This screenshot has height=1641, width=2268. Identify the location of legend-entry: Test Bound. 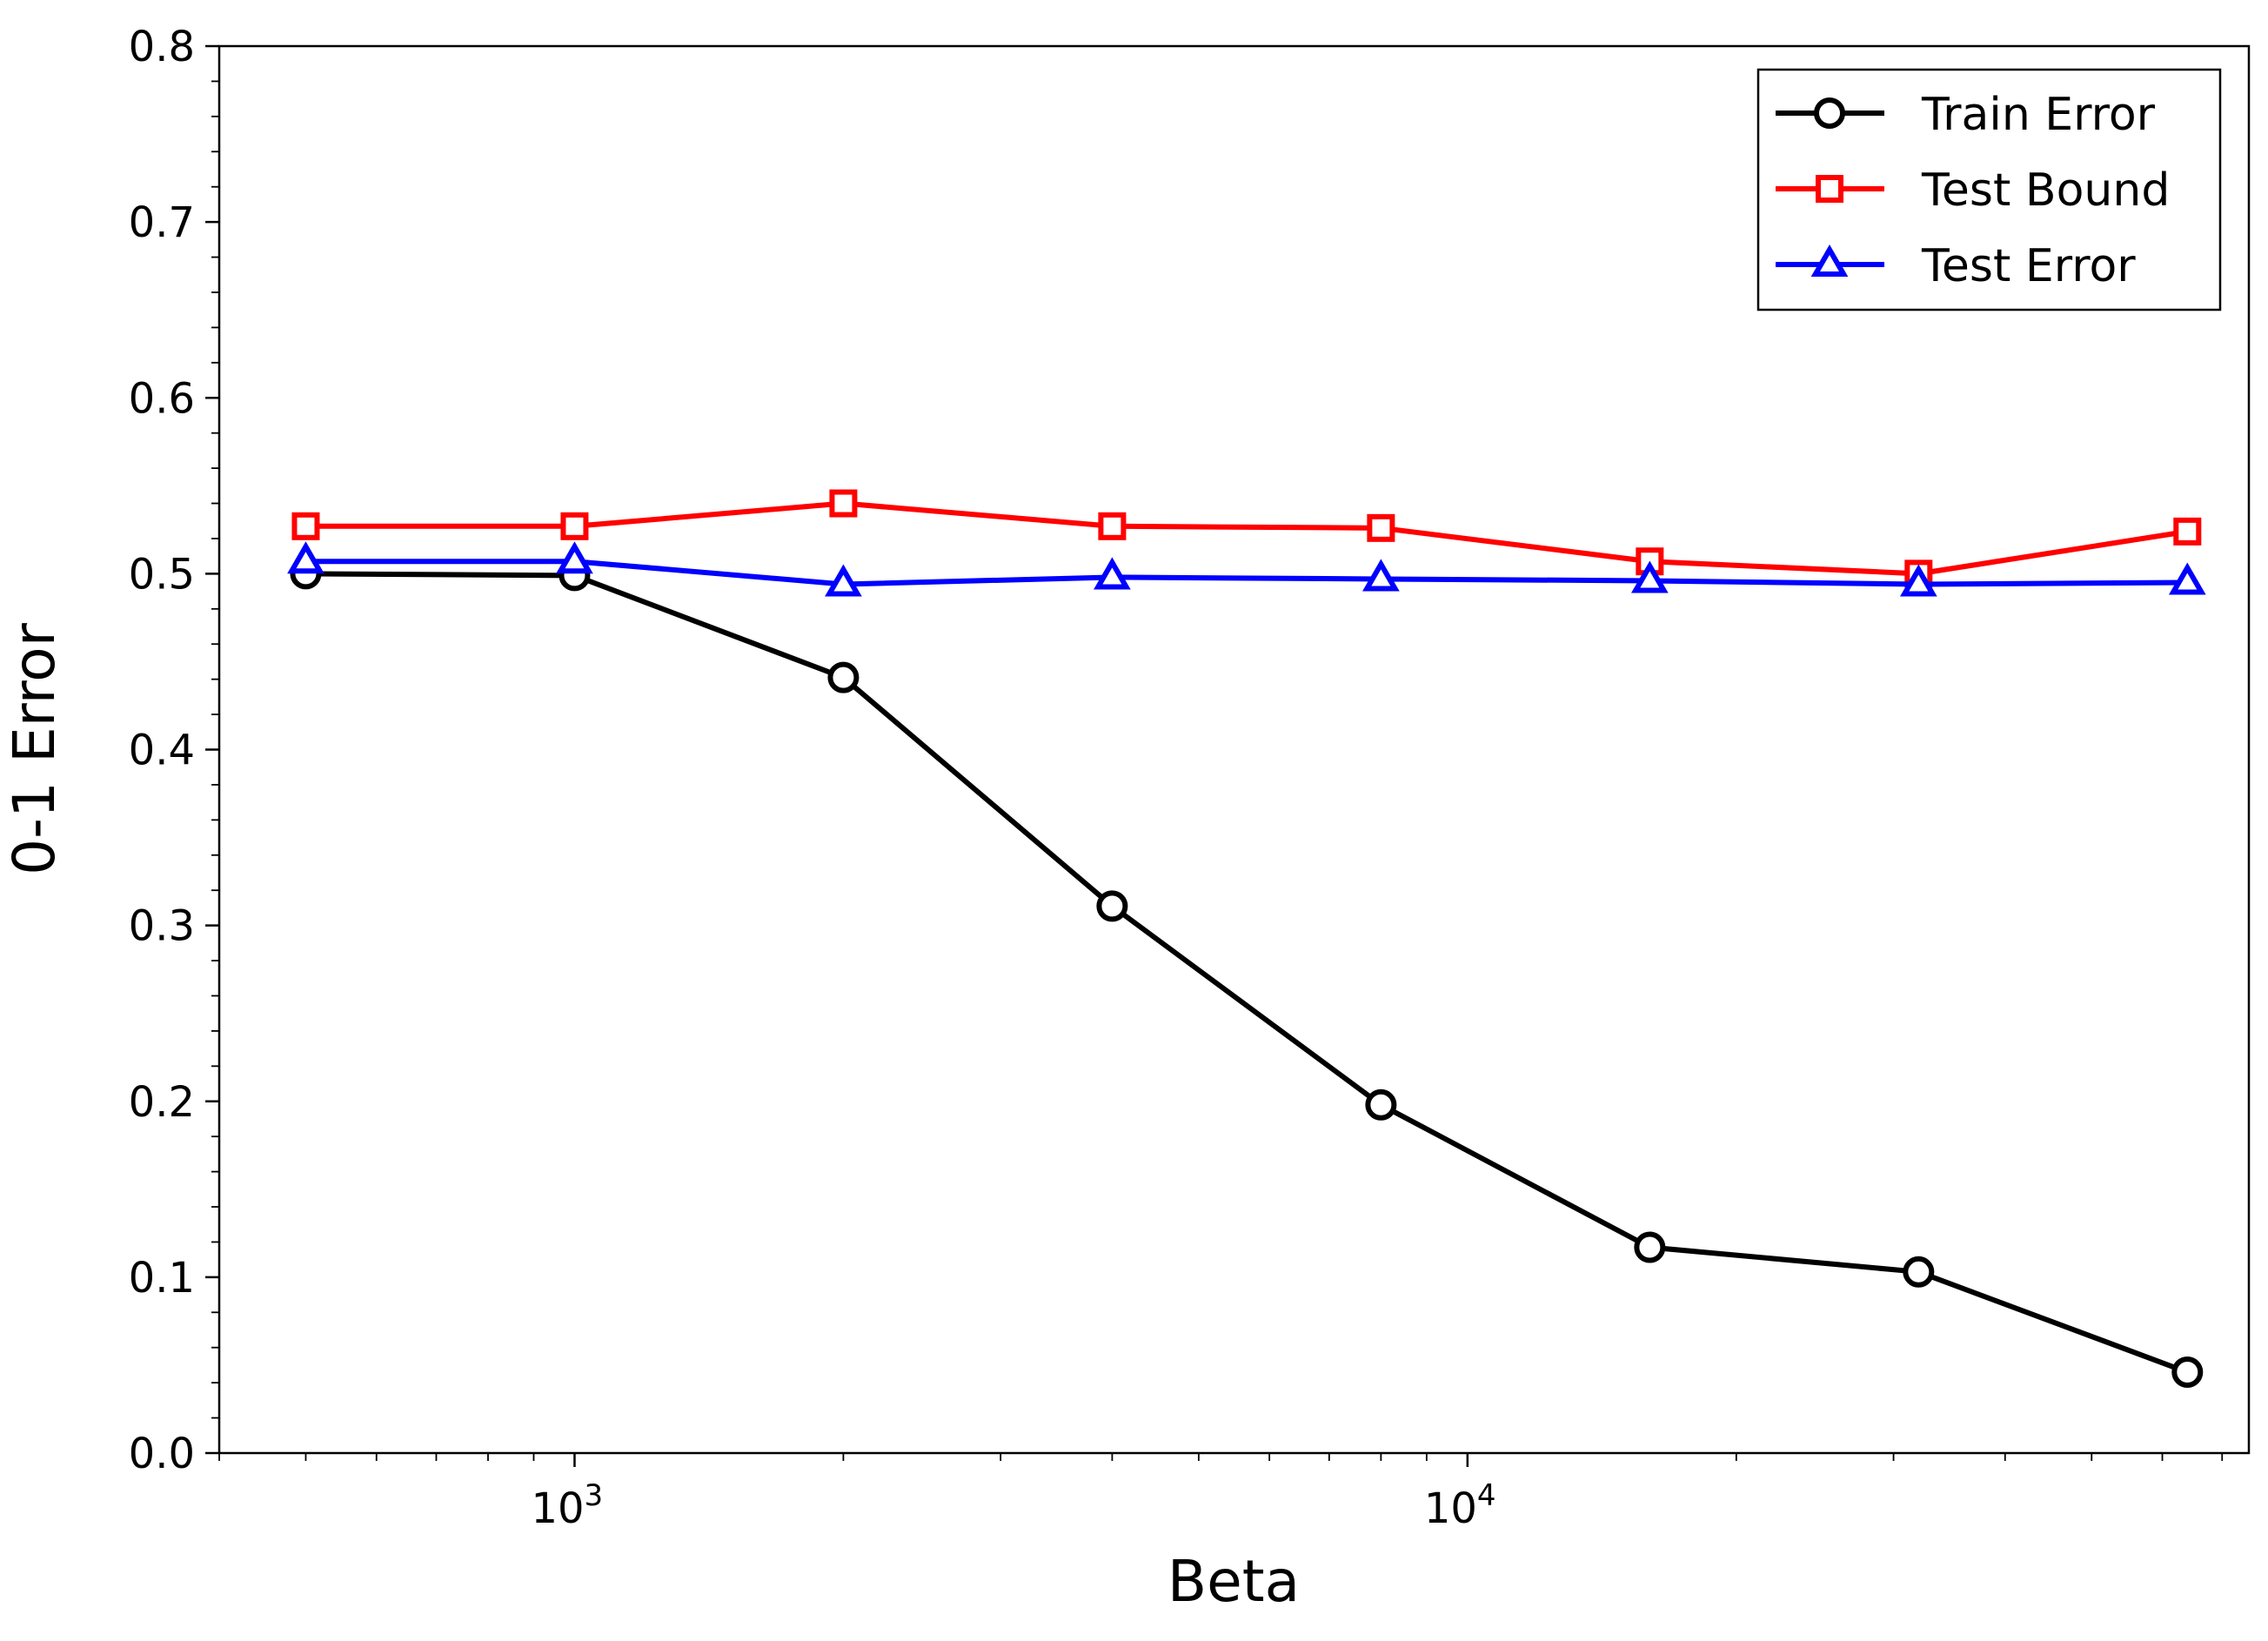
(1973, 190).